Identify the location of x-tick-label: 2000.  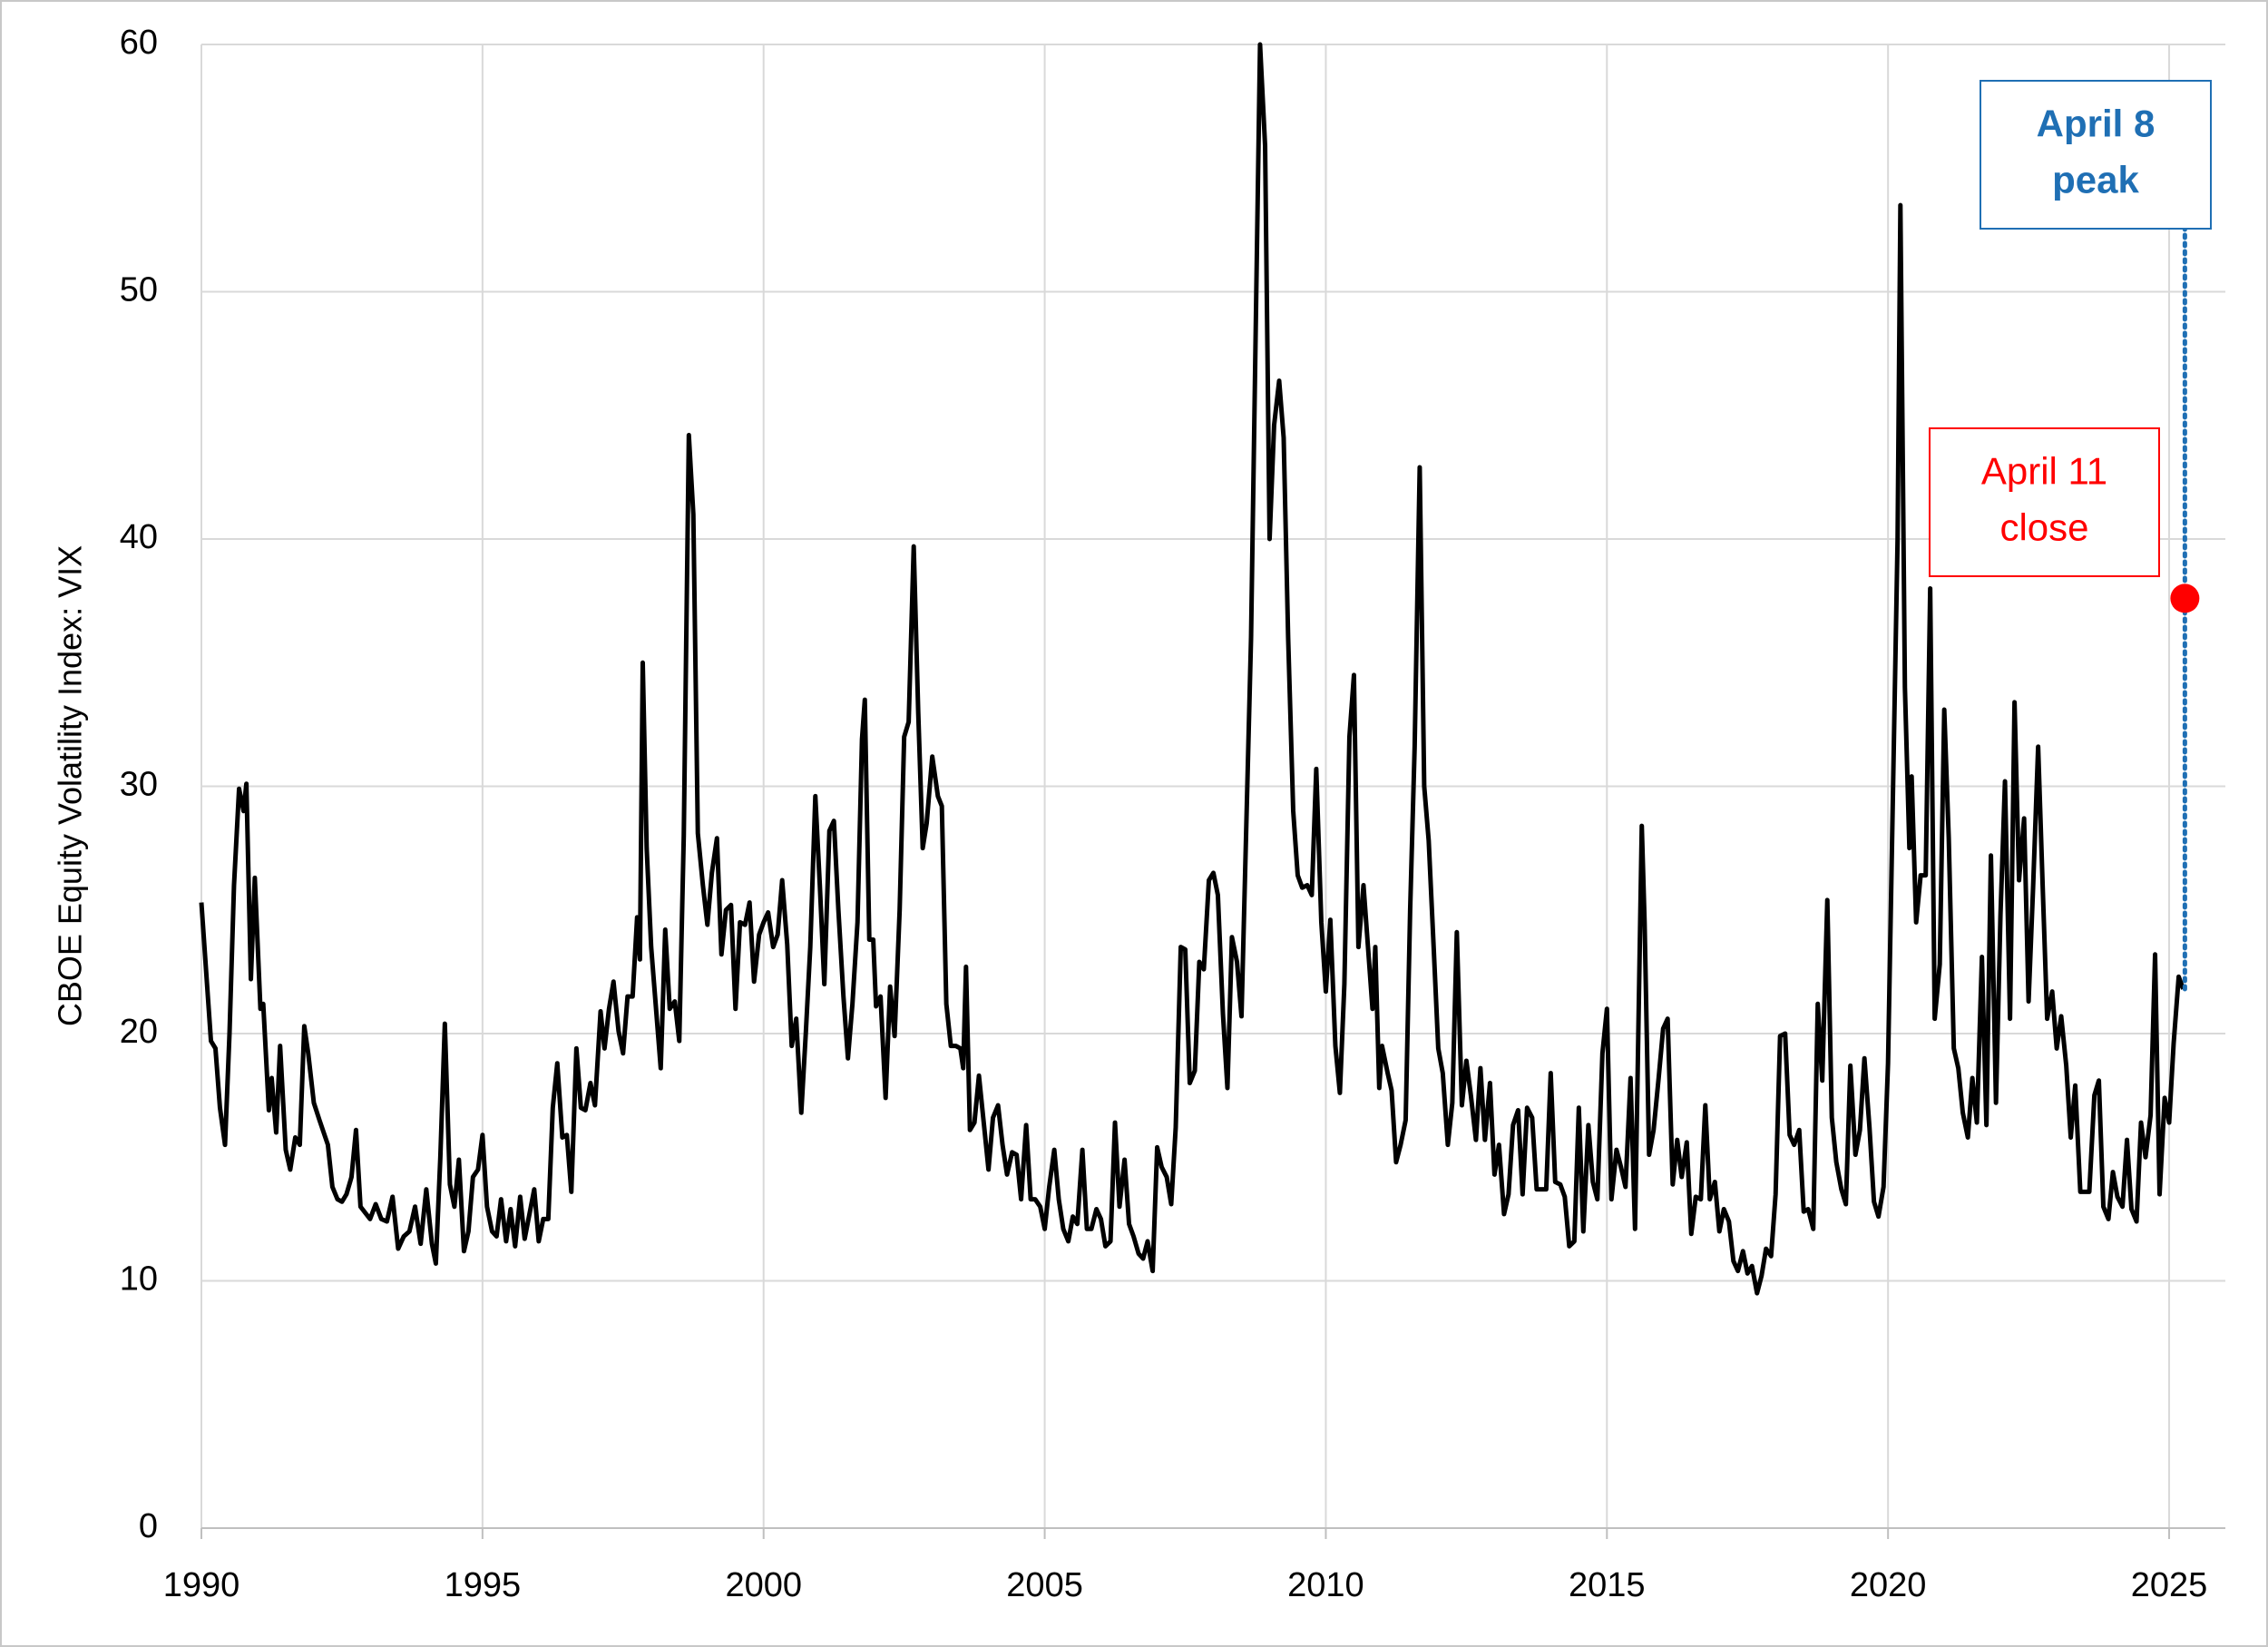
(764, 1585).